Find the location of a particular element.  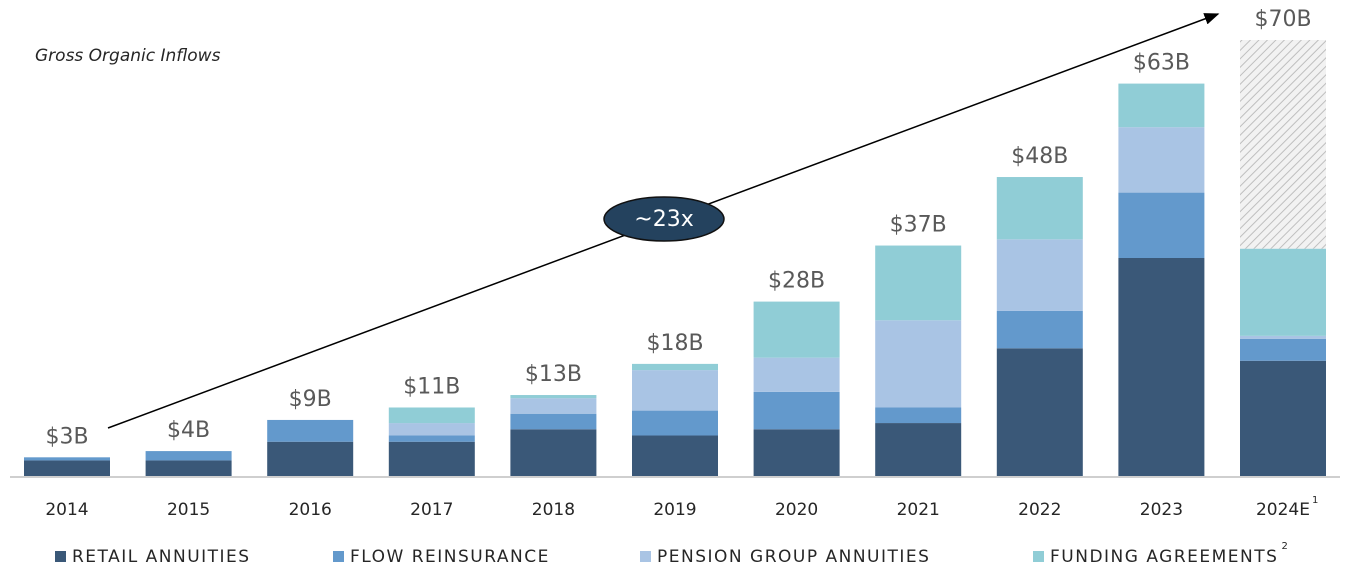

x-tick-label: 2024E is located at coordinates (1283, 510).